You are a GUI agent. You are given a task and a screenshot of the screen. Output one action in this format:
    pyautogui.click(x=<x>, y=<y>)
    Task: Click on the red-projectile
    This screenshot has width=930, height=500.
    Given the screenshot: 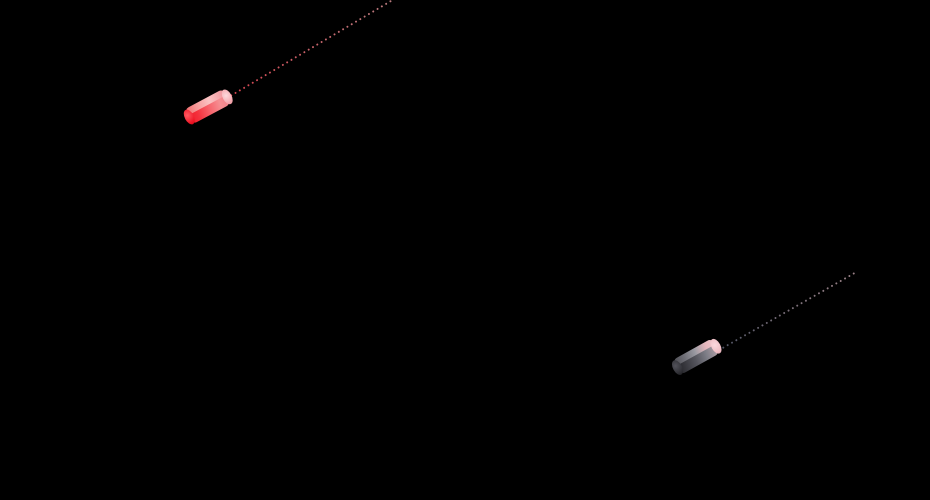 What is the action you would take?
    pyautogui.click(x=208, y=107)
    